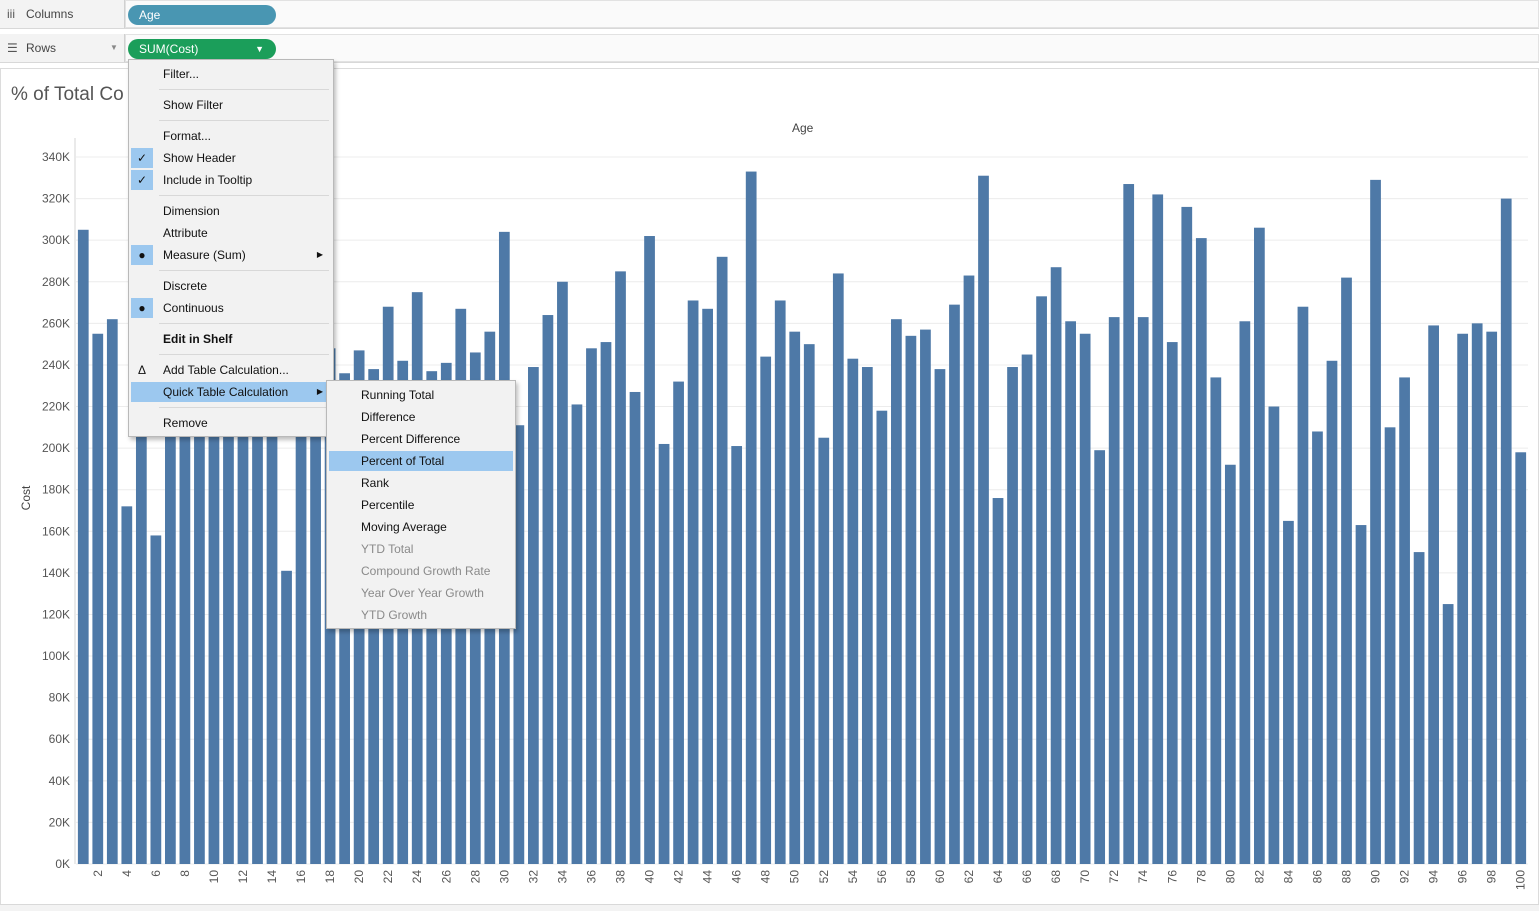  I want to click on submenu-item-percent-of-total: Percent of Total, so click(421, 461).